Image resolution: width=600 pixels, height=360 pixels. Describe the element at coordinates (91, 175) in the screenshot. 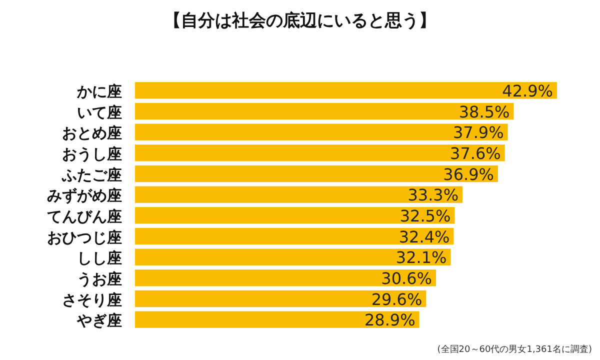

I see `y-tick-label: ふたご座` at that location.